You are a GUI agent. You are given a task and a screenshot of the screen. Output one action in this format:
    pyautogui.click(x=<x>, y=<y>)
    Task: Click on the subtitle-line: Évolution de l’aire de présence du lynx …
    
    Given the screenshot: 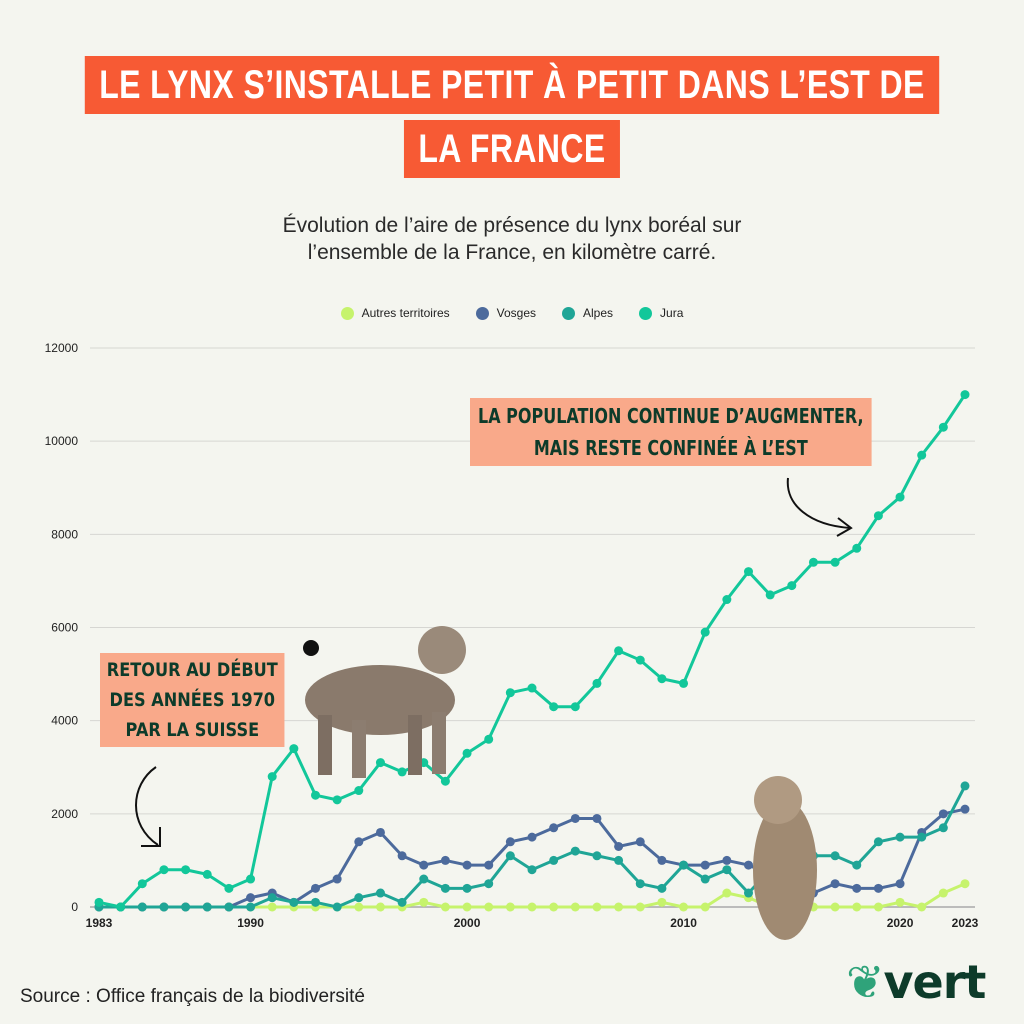 What is the action you would take?
    pyautogui.click(x=512, y=225)
    